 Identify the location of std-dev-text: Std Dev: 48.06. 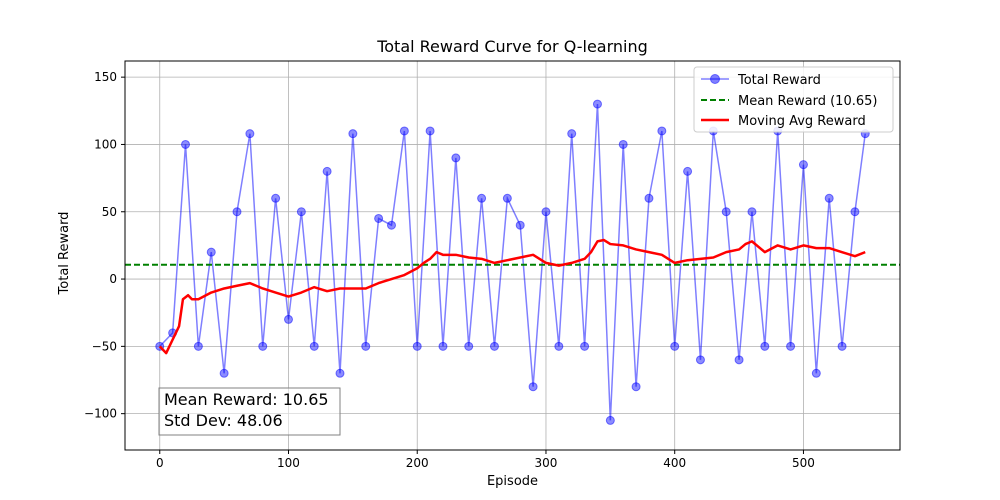
(223, 420).